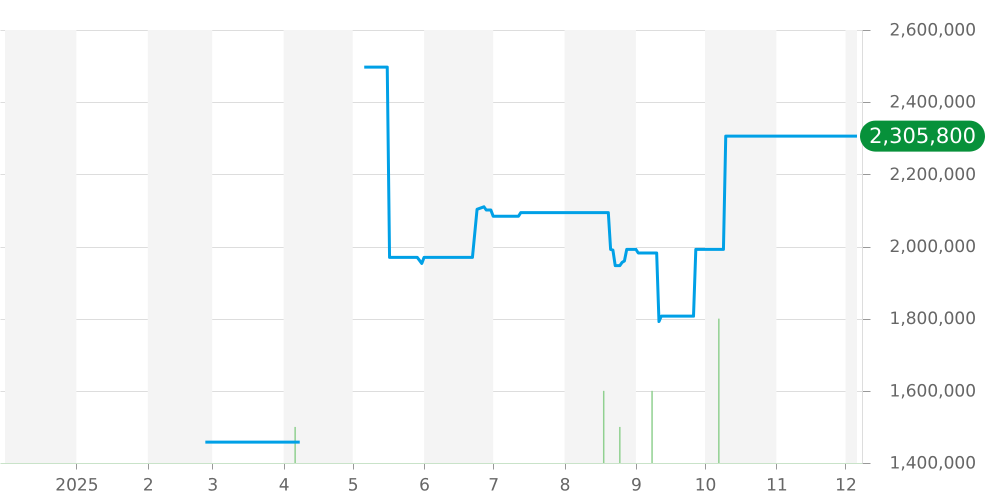  Describe the element at coordinates (933, 247) in the screenshot. I see `y-tick-label: 2,000,000` at that location.